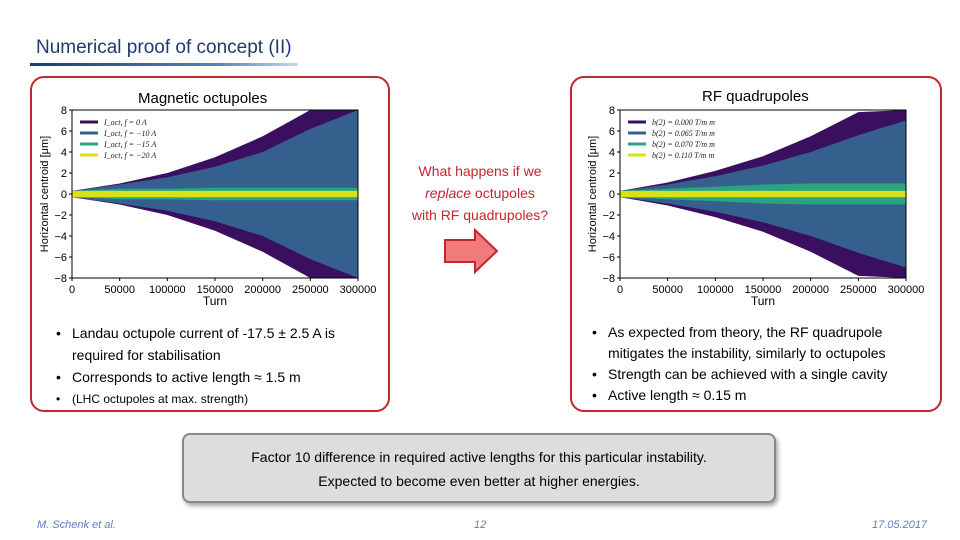 The image size is (960, 540). Describe the element at coordinates (503, 193) in the screenshot. I see `question-line-2-rest: octupoles` at that location.